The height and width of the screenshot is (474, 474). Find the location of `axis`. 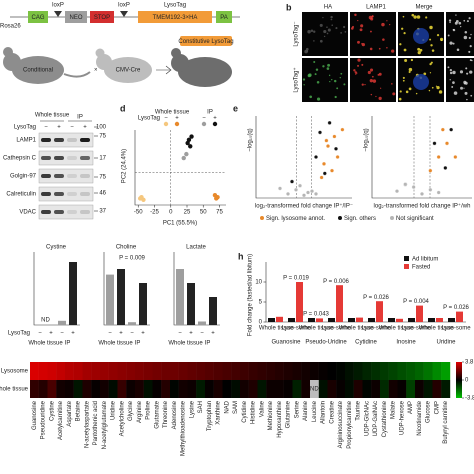

axis is located at coordinates (180, 168).